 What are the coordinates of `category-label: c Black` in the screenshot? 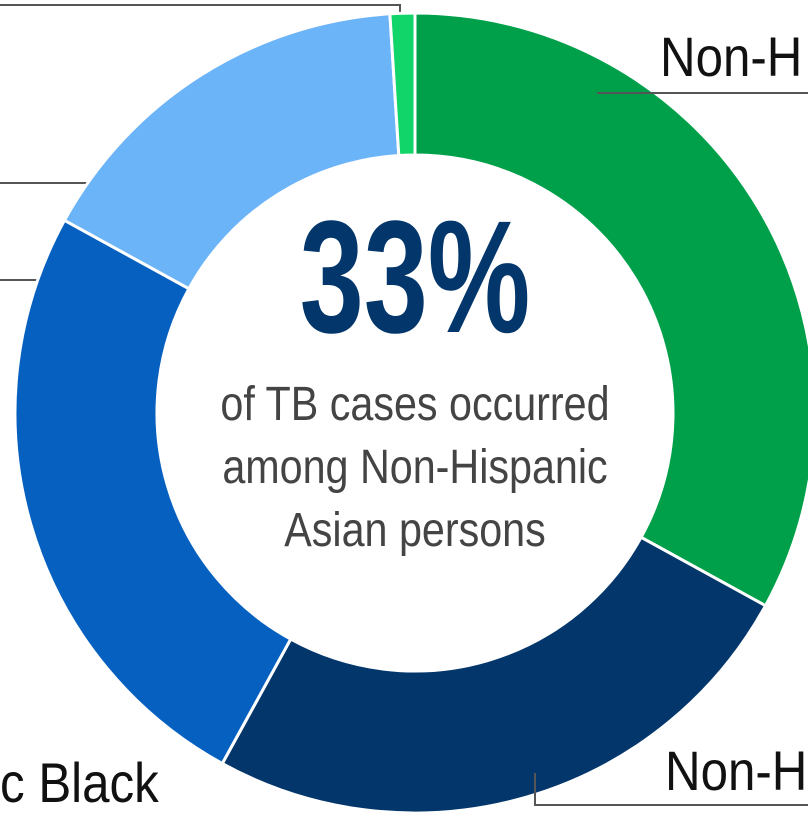 It's located at (79, 783).